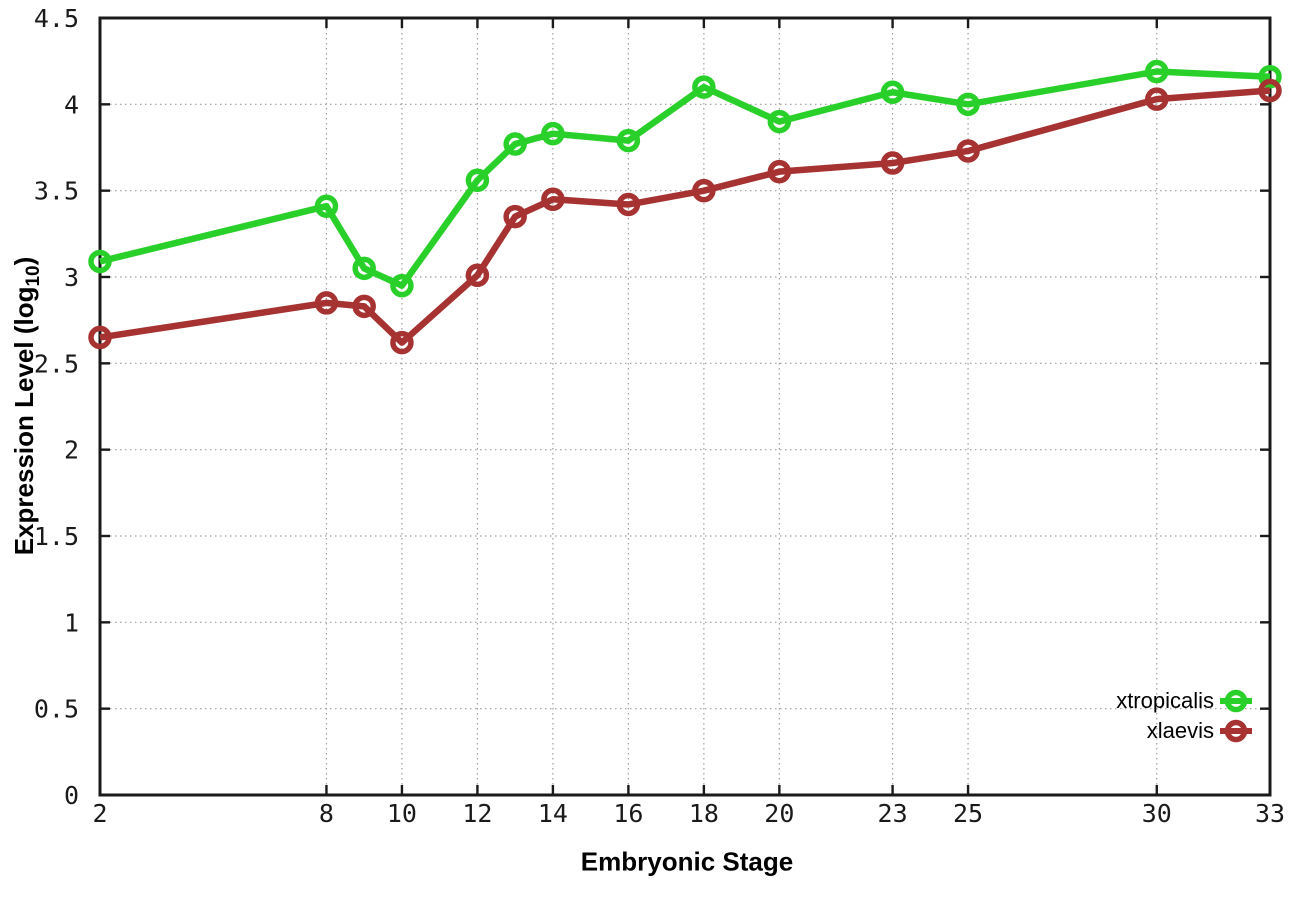  What do you see at coordinates (56, 709) in the screenshot?
I see `y-tick-label-0.5: 0.5` at bounding box center [56, 709].